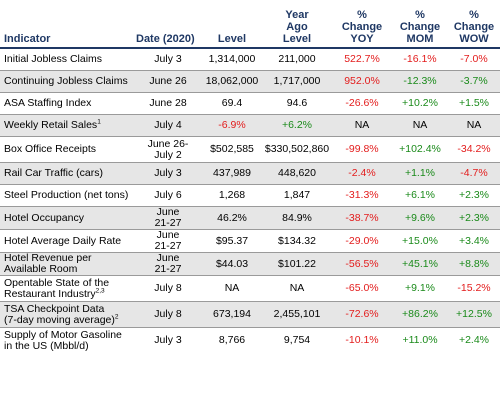 The height and width of the screenshot is (404, 500). What do you see at coordinates (232, 81) in the screenshot?
I see `level-cell: 18,062,000` at bounding box center [232, 81].